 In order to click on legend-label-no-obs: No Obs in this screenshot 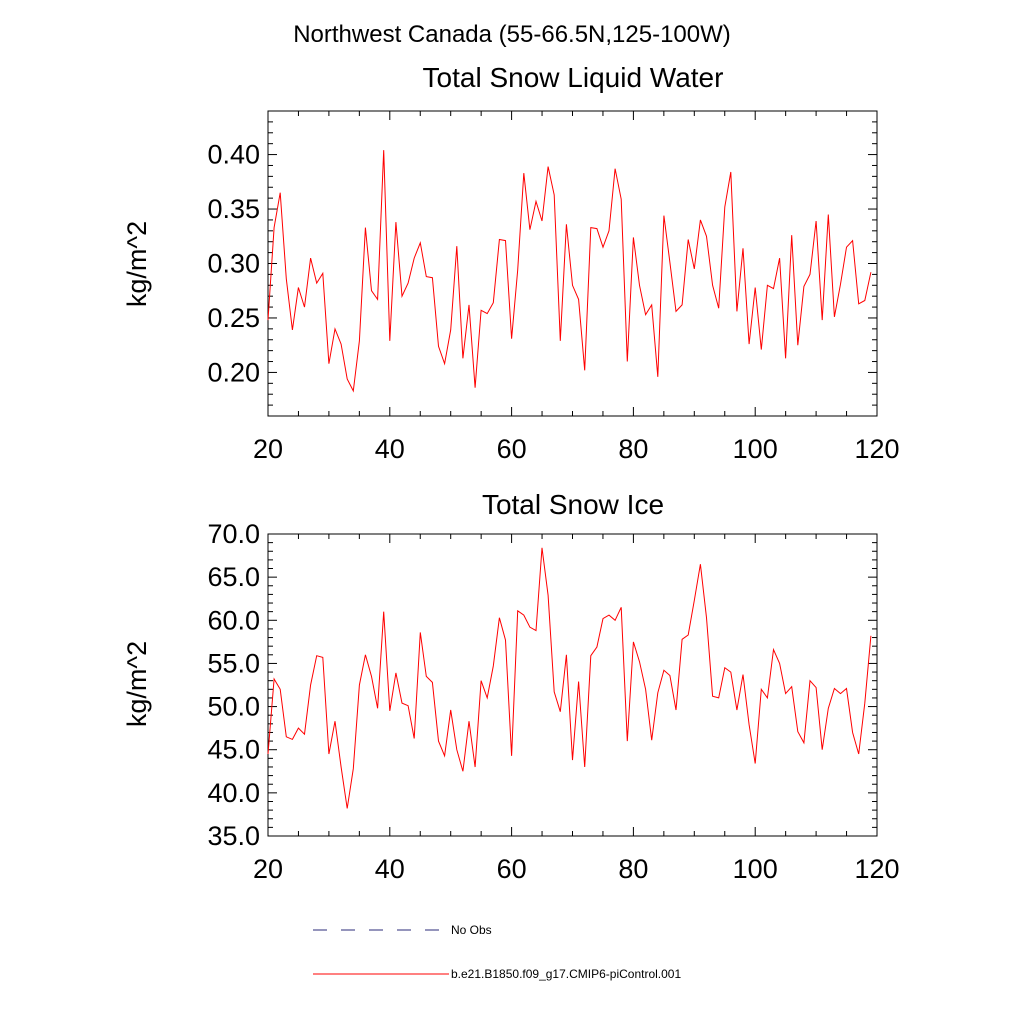, I will do `click(471, 930)`.